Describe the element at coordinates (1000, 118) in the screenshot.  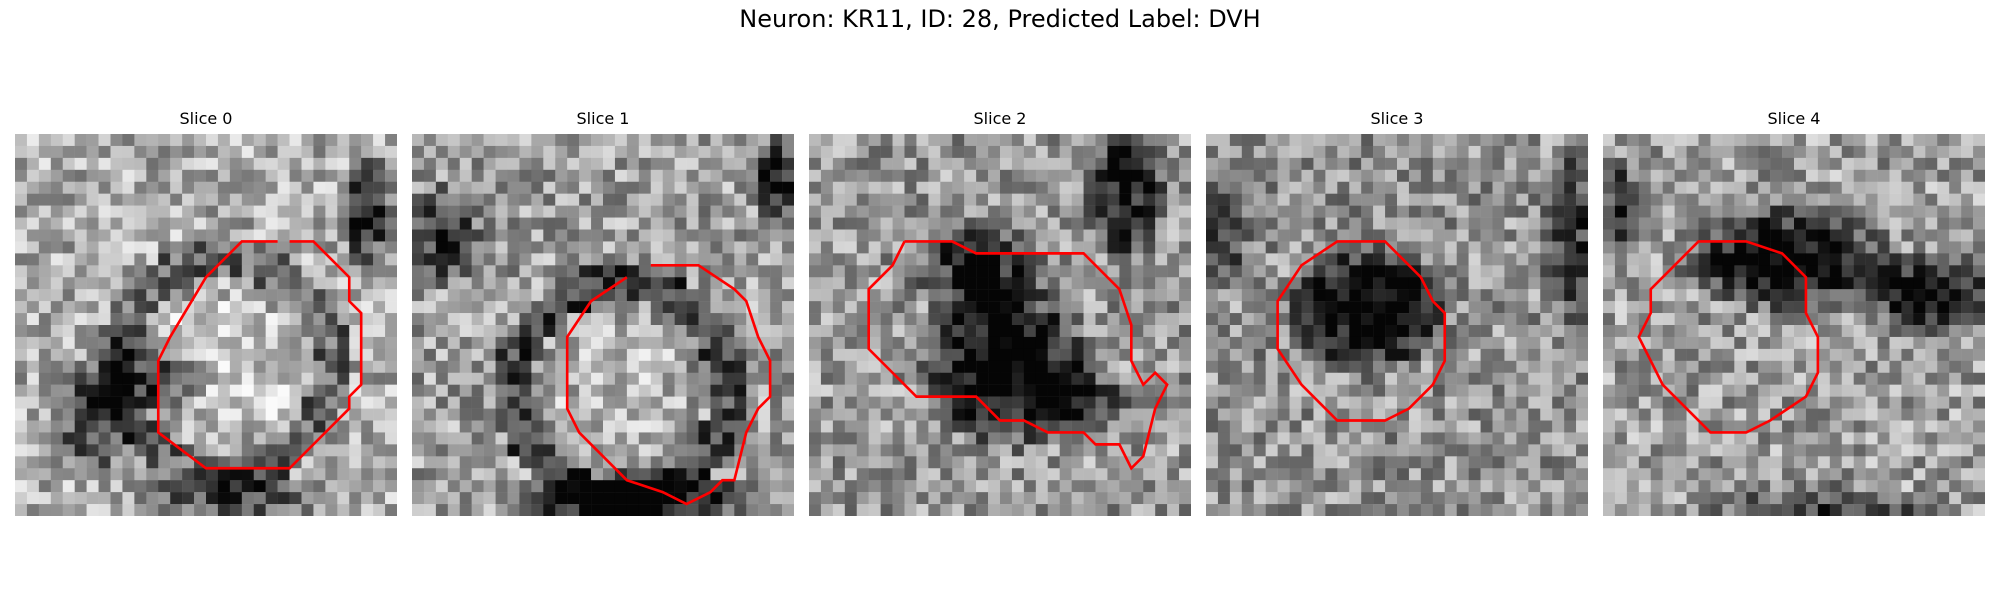
I see `slice-title-2: Slice 2` at that location.